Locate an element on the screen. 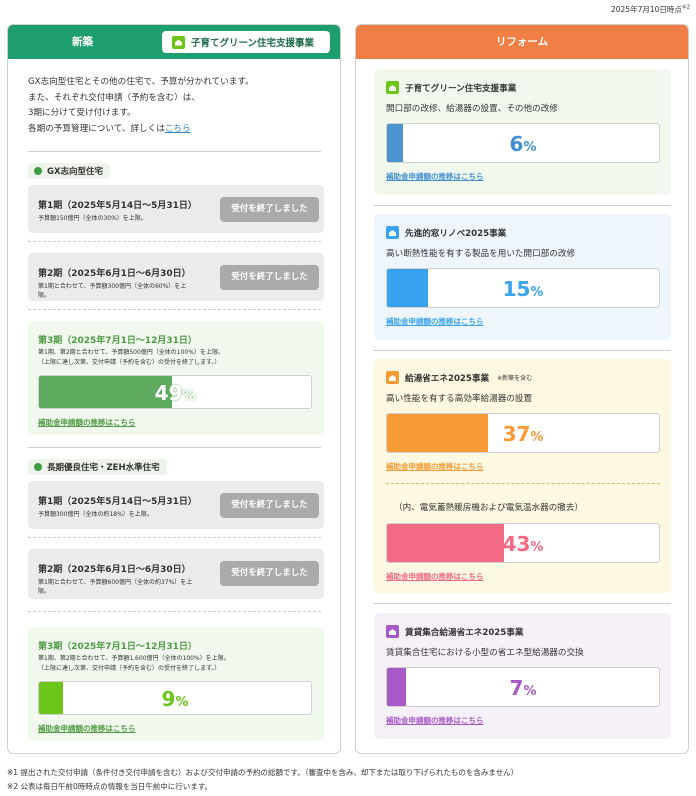 The width and height of the screenshot is (696, 796). period-note: 予算額300億円（全体の約18%）を上限。 is located at coordinates (95, 514).